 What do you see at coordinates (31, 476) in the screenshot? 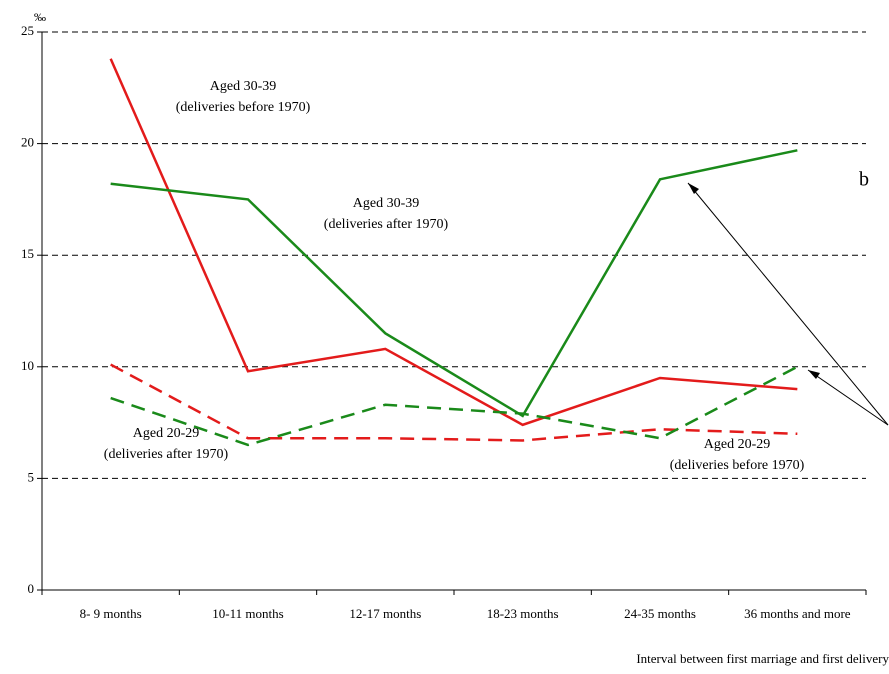
I see `y-tick-label: 5` at bounding box center [31, 476].